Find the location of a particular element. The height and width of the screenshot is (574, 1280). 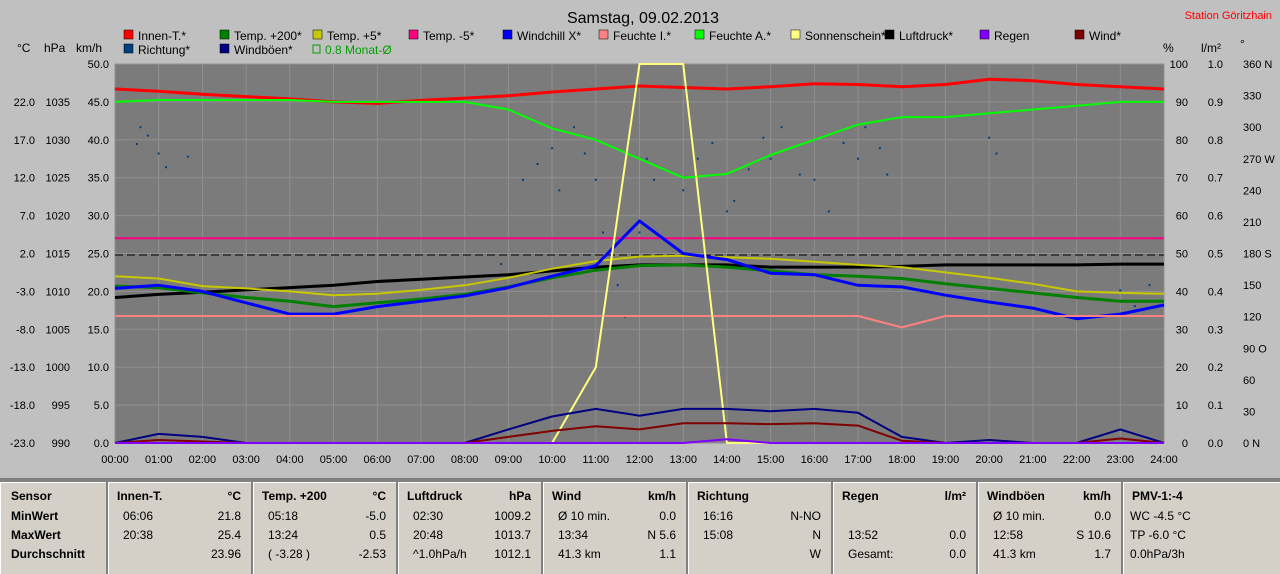

tick-label-humidity: 0 is located at coordinates (1185, 444).